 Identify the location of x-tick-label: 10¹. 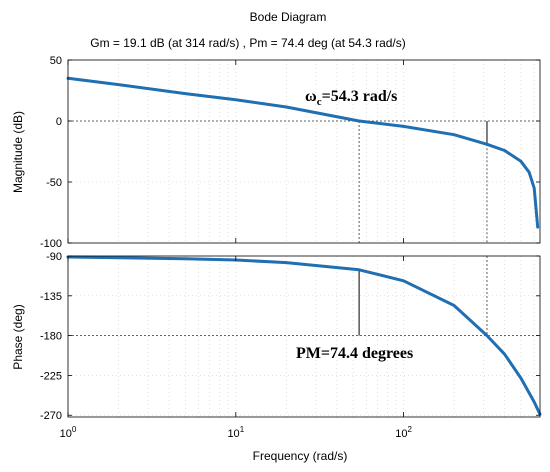
(235, 432).